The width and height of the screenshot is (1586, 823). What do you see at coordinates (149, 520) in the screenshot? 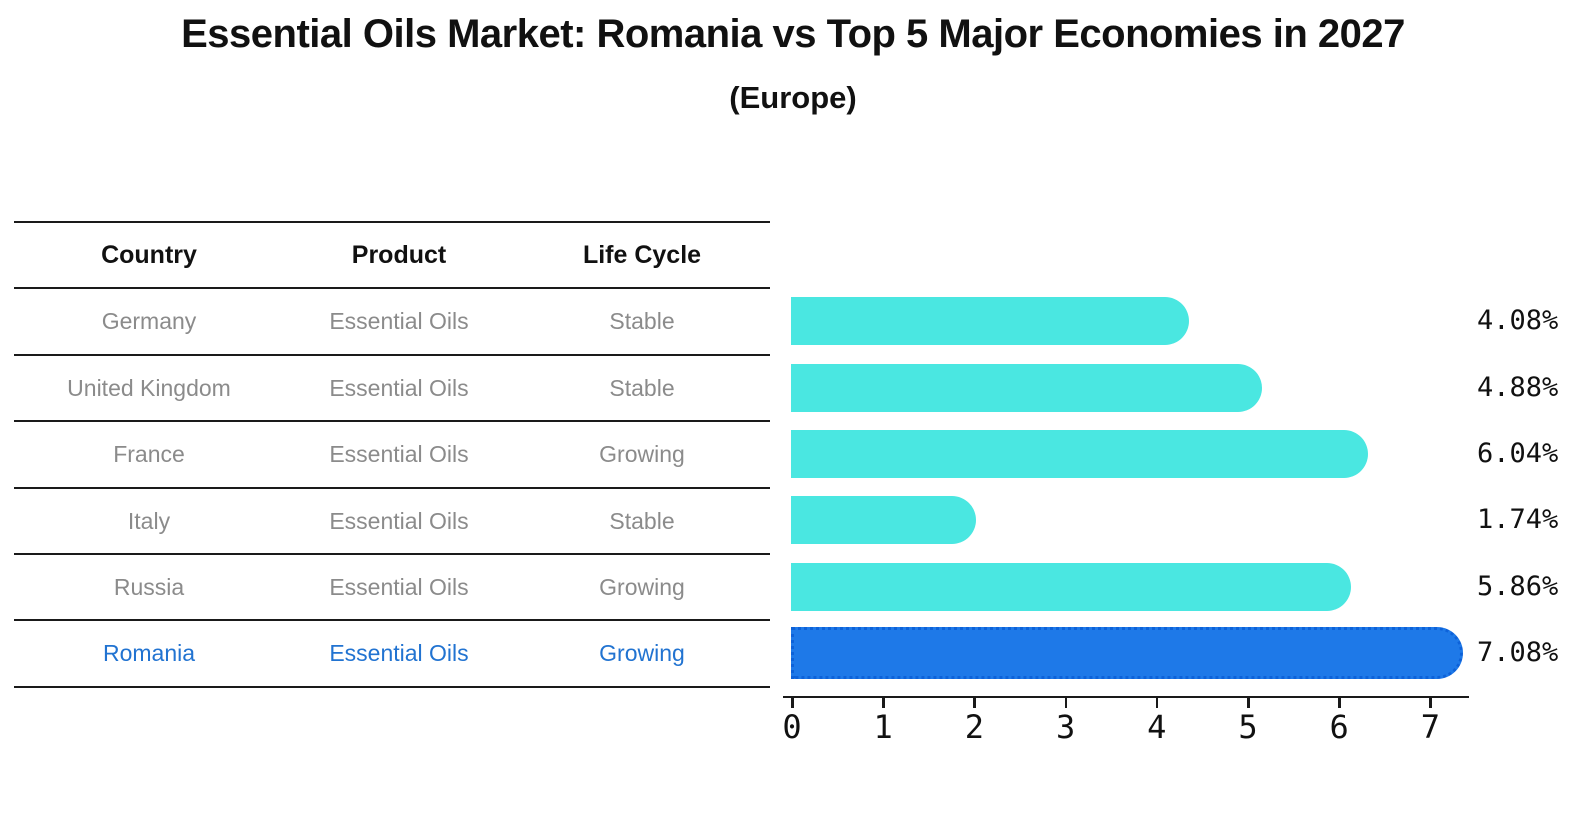
I see `cell-country: Italy` at bounding box center [149, 520].